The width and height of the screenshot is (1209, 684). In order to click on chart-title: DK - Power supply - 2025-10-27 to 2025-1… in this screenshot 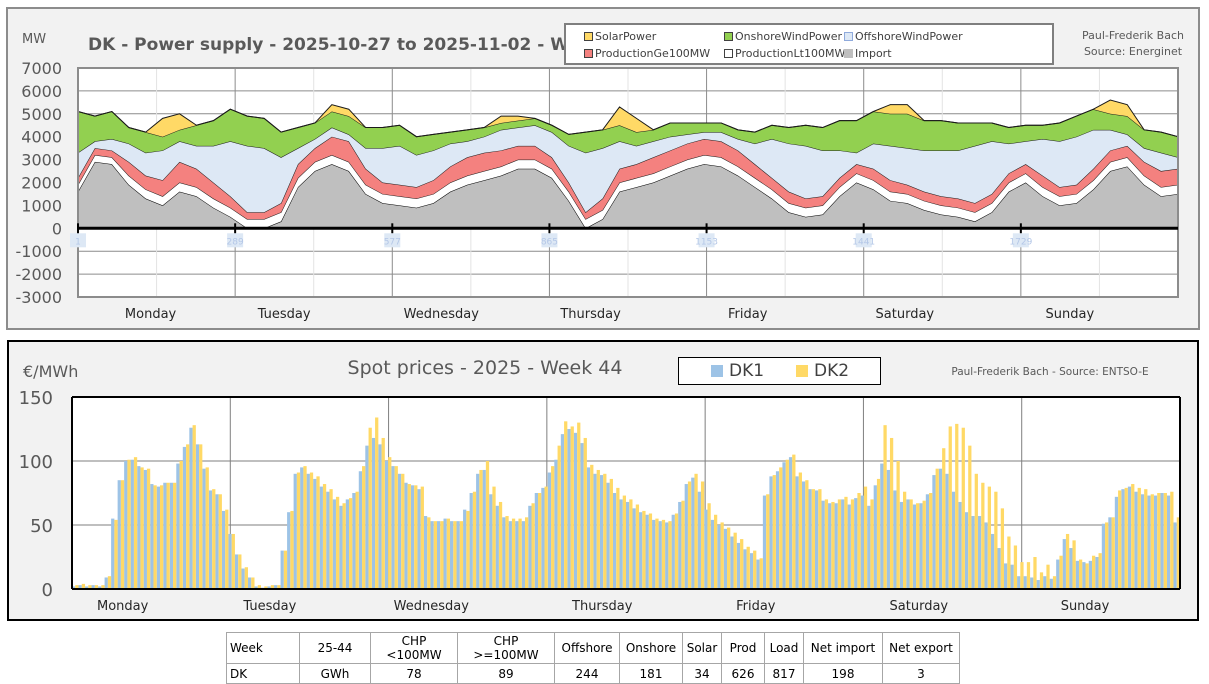, I will do `click(360, 45)`.